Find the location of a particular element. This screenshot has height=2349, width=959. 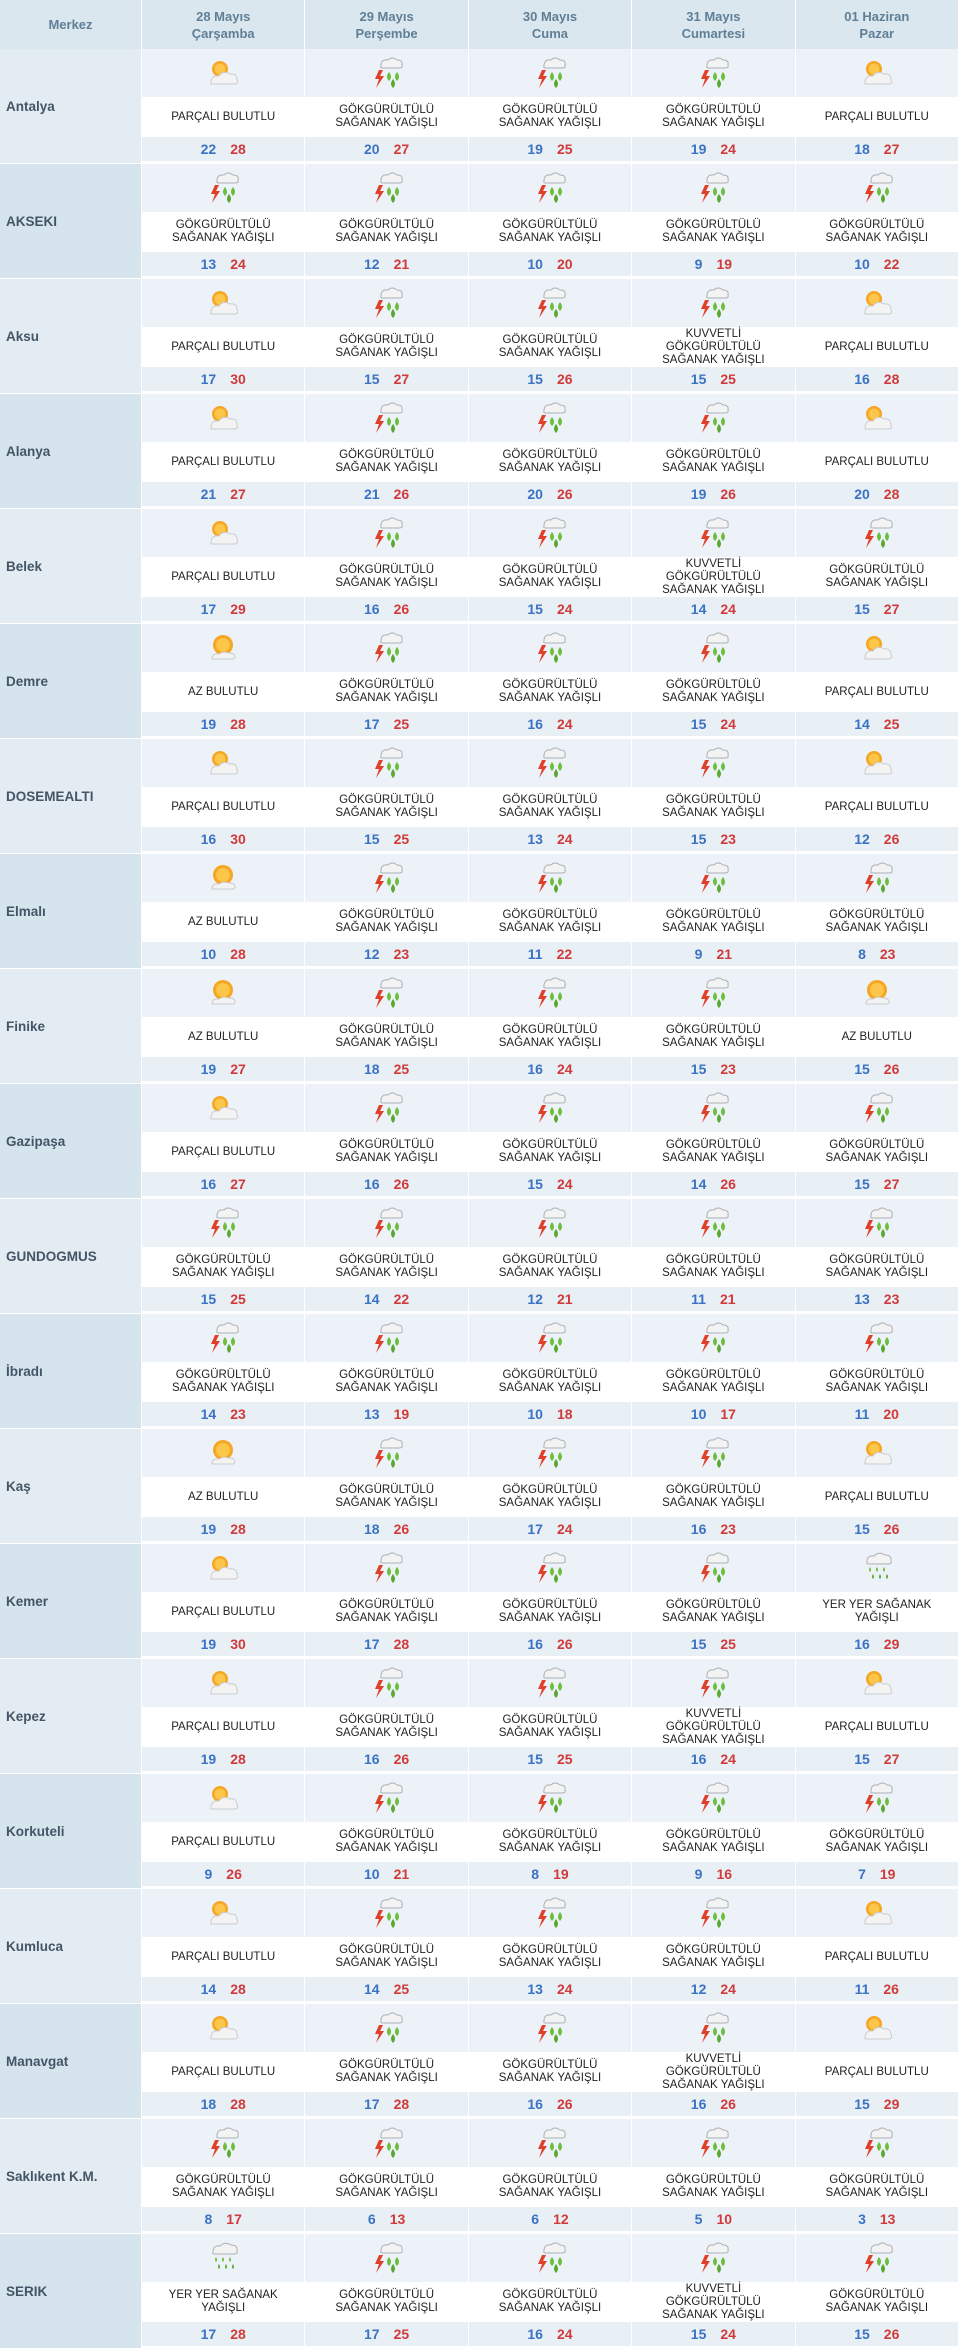

temperature-range: 15 24 is located at coordinates (713, 2334).